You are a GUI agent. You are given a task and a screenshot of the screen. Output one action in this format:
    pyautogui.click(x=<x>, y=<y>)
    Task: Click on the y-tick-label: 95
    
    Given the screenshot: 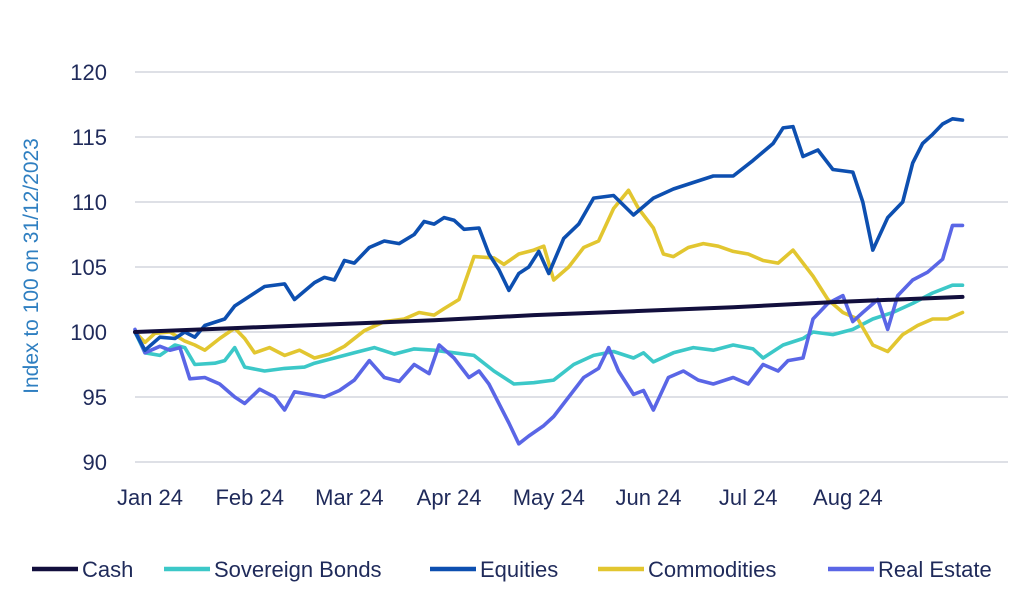 What is the action you would take?
    pyautogui.click(x=95, y=397)
    